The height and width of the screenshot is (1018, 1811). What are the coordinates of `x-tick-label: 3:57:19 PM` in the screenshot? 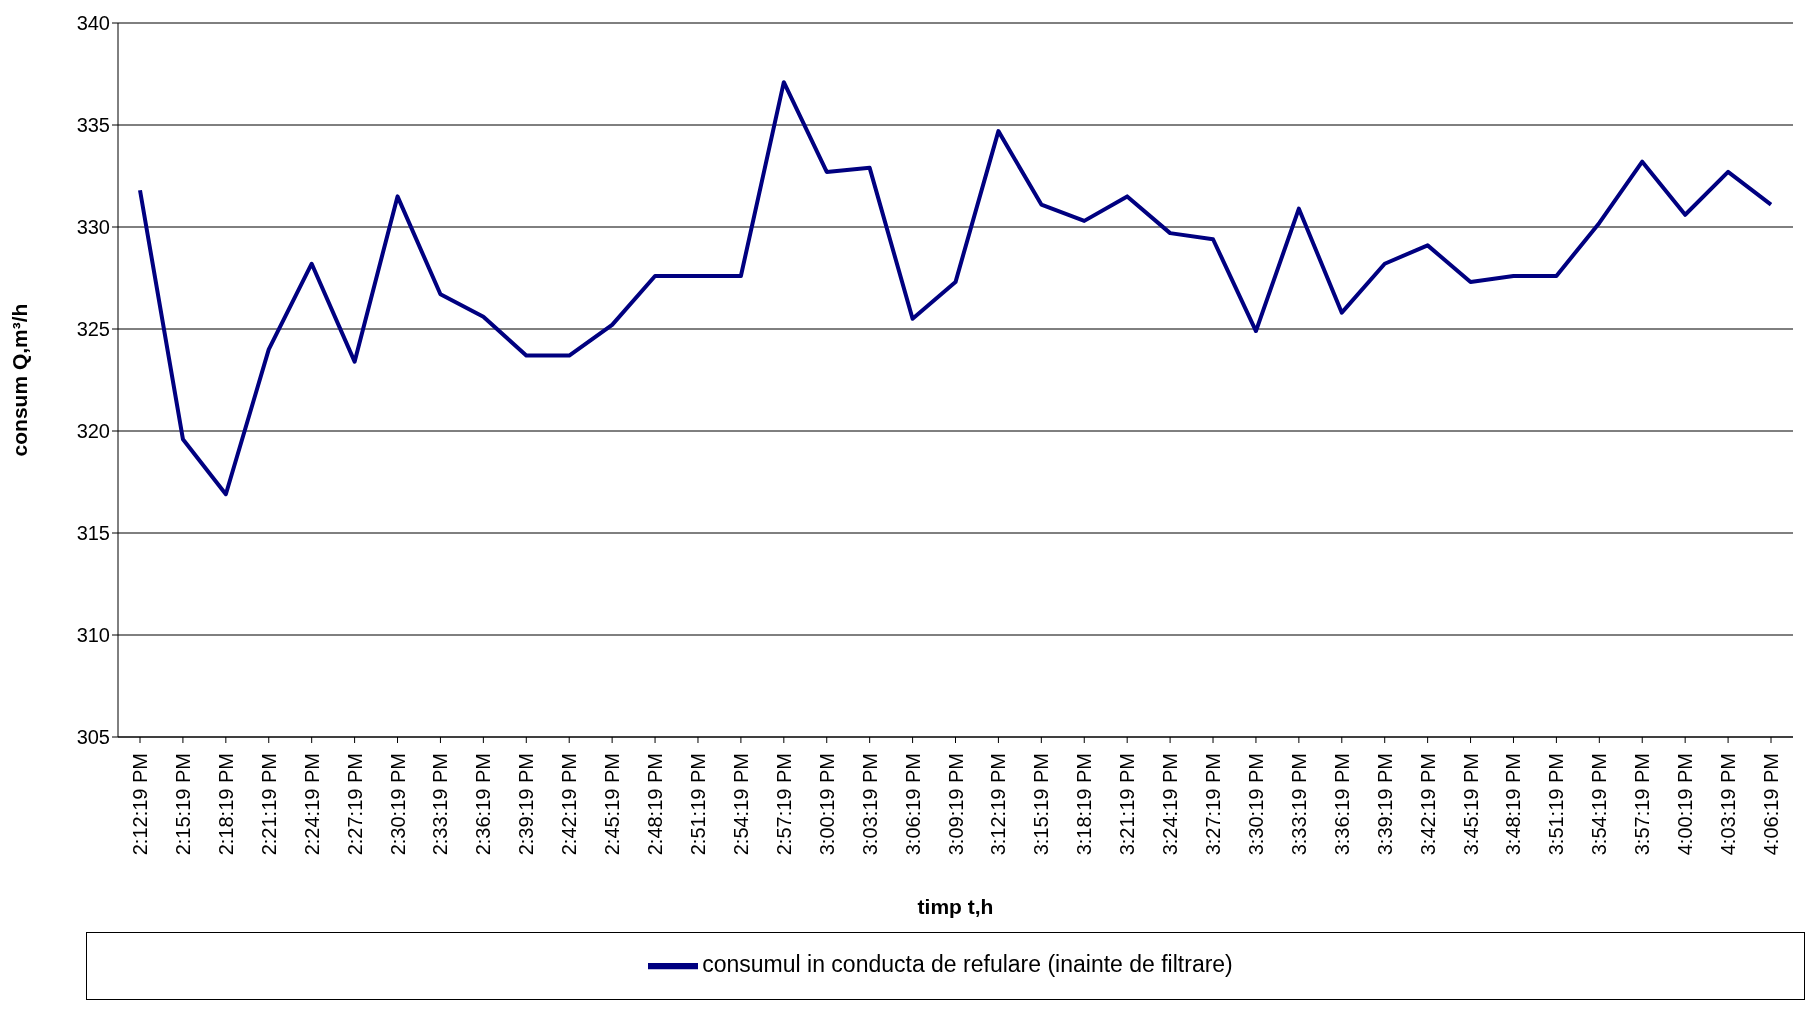 It's located at (1642, 804).